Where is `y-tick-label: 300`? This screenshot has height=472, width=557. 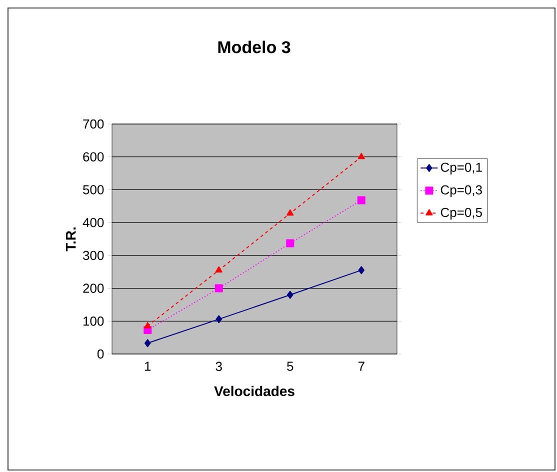 y-tick-label: 300 is located at coordinates (93, 255).